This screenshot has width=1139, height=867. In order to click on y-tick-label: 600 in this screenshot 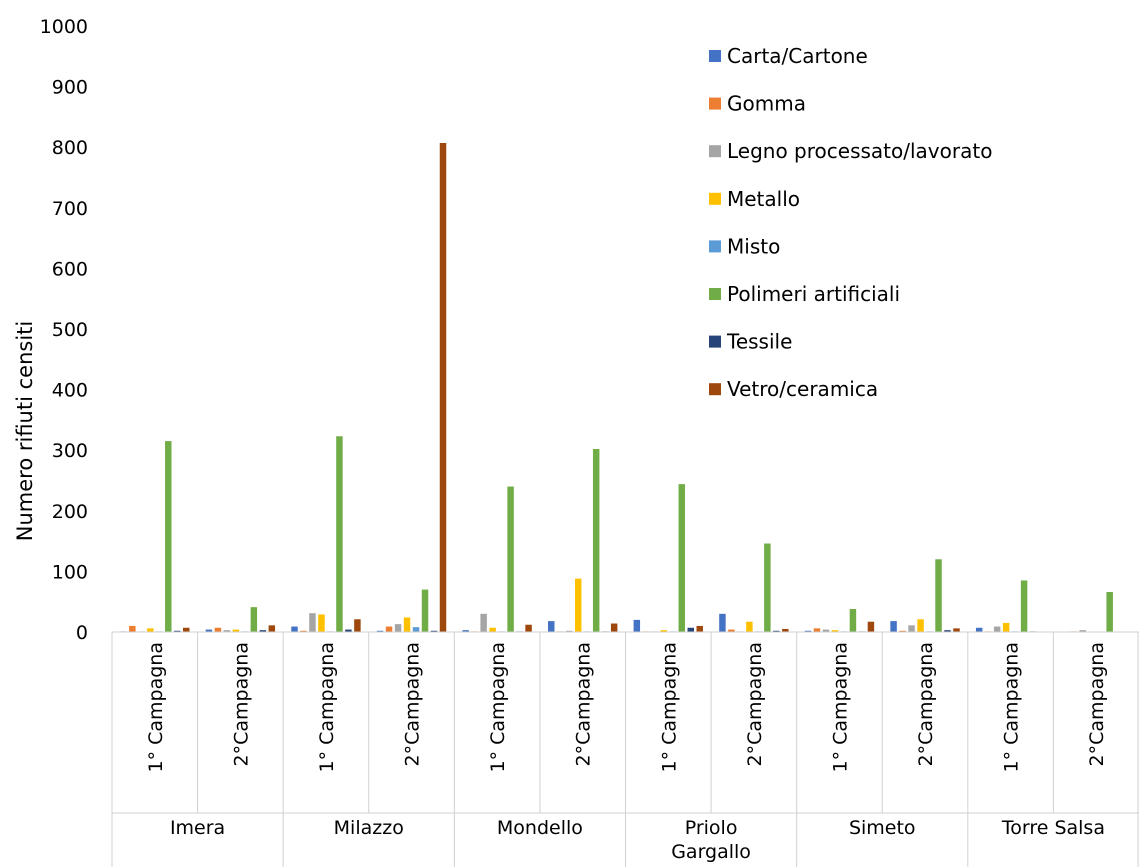, I will do `click(70, 269)`.